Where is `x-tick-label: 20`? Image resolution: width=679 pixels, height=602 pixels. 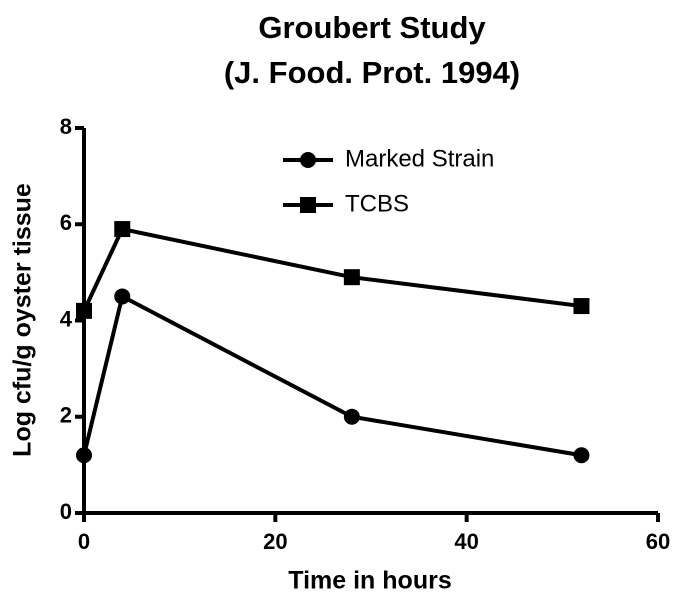 x-tick-label: 20 is located at coordinates (275, 541).